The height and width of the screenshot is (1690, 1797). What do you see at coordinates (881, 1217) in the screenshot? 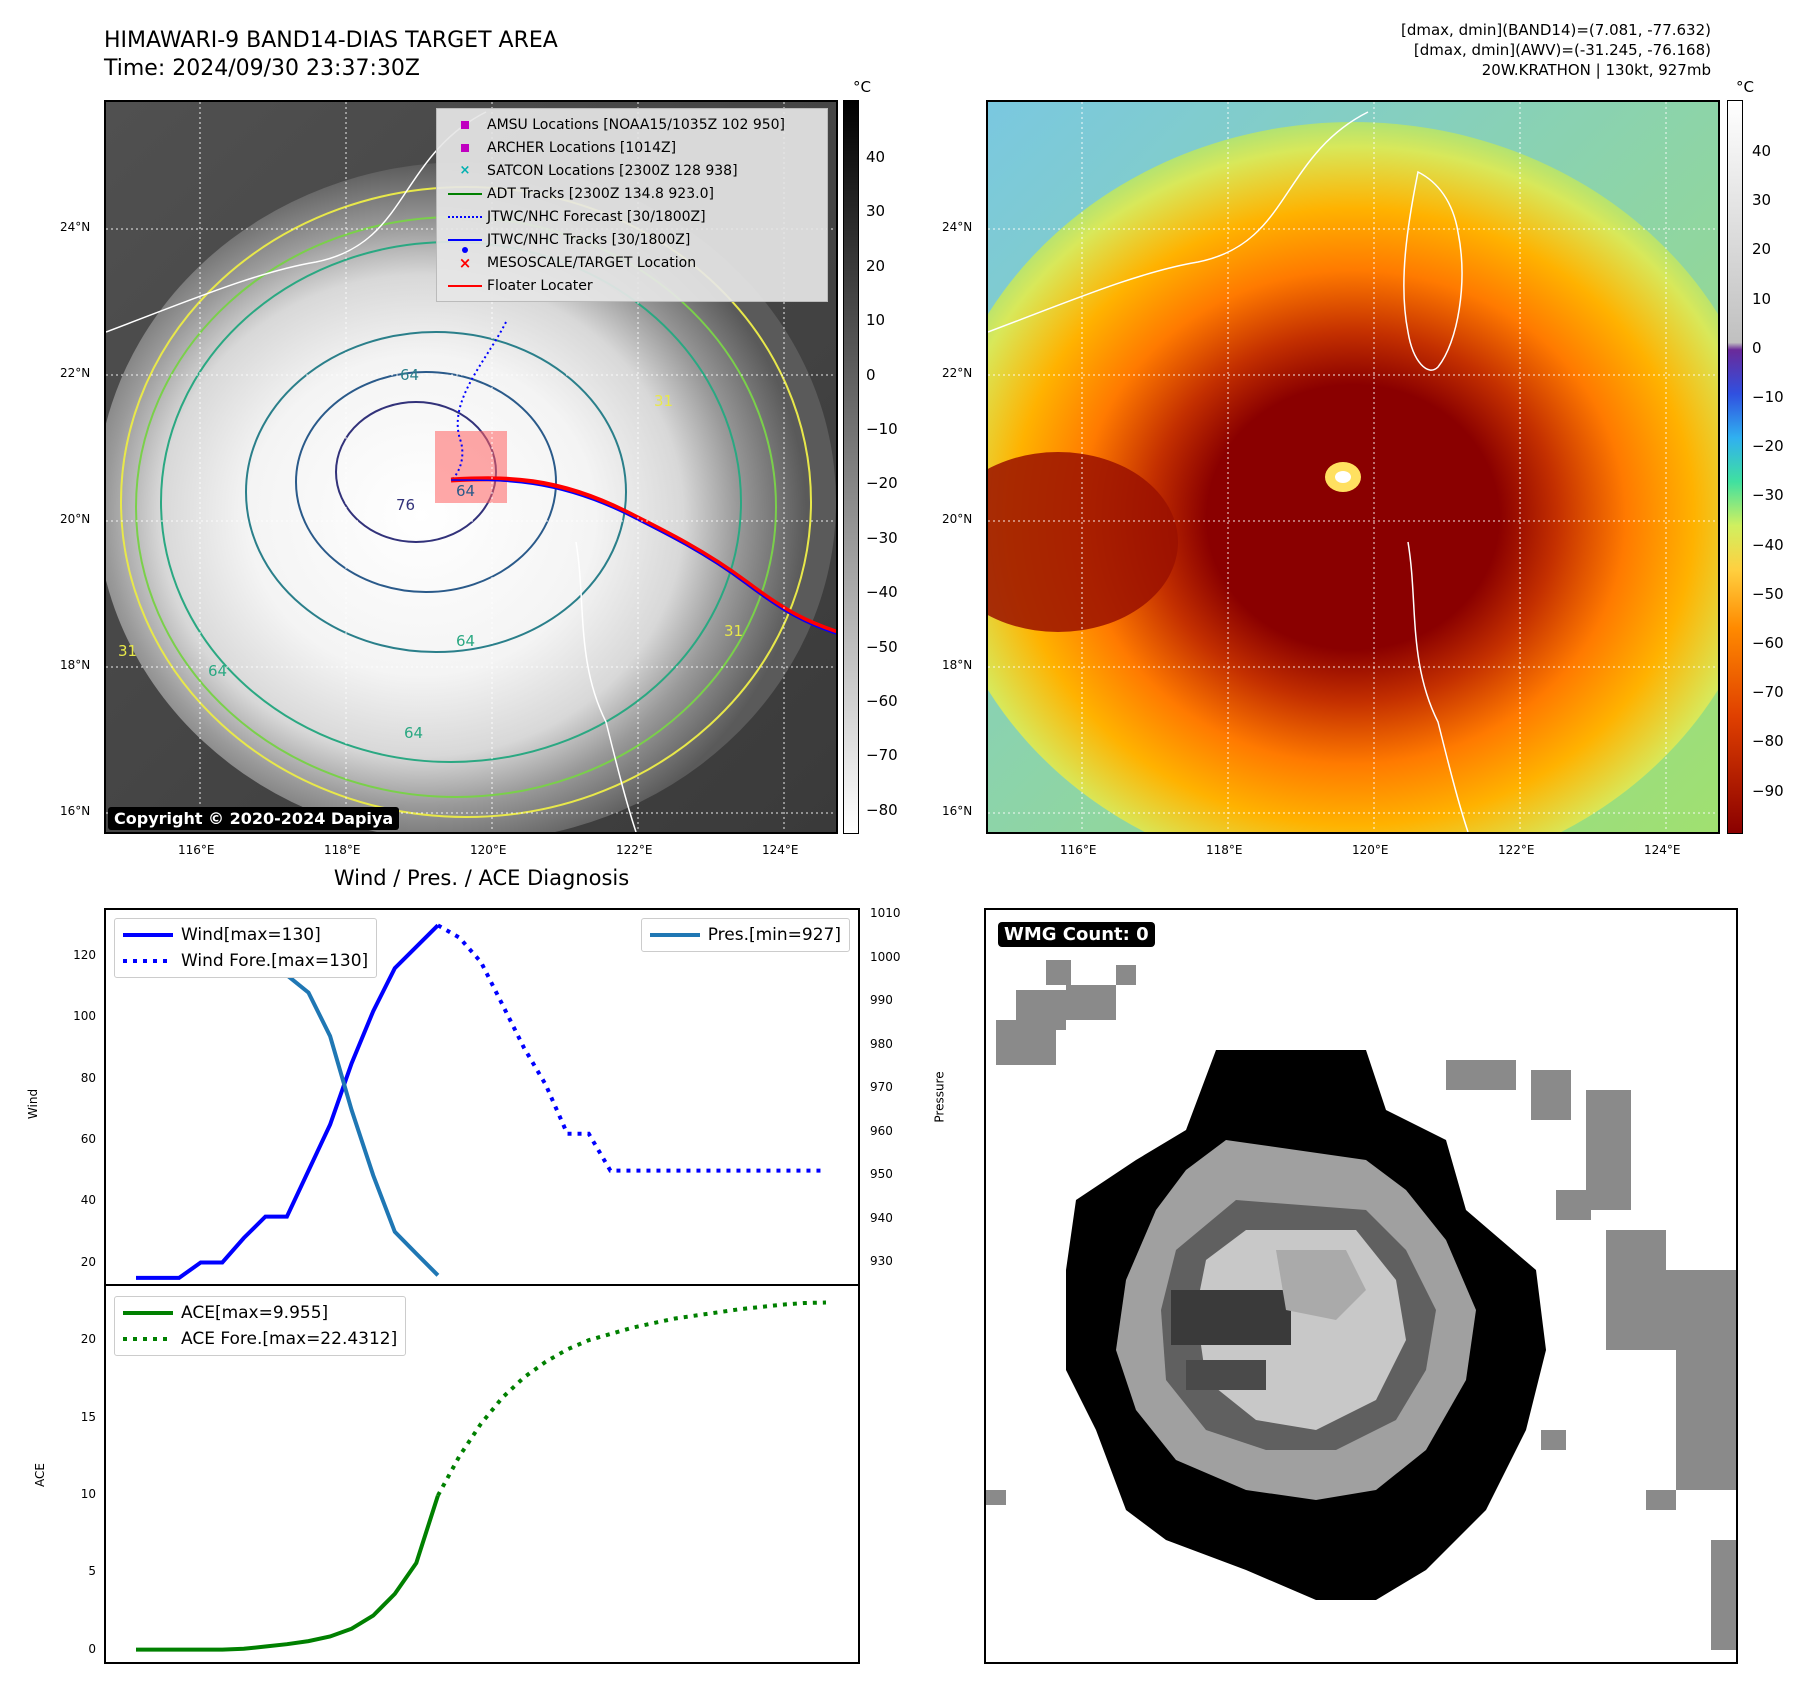
I see `pressure-tick-label: 940` at bounding box center [881, 1217].